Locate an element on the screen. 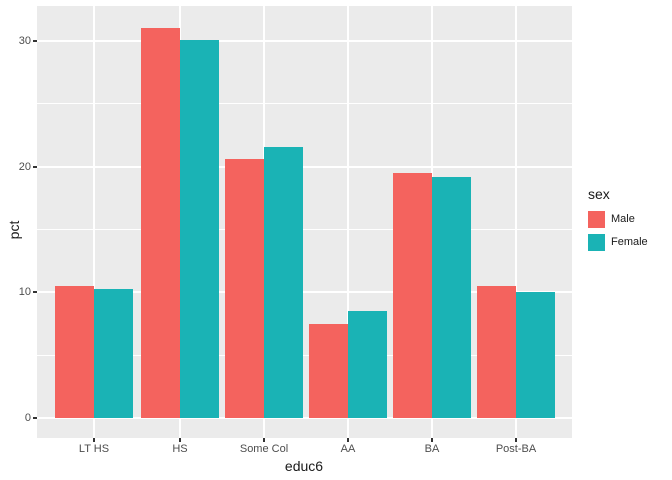 The height and width of the screenshot is (480, 672). gridline-major-x-post-ba is located at coordinates (516, 222).